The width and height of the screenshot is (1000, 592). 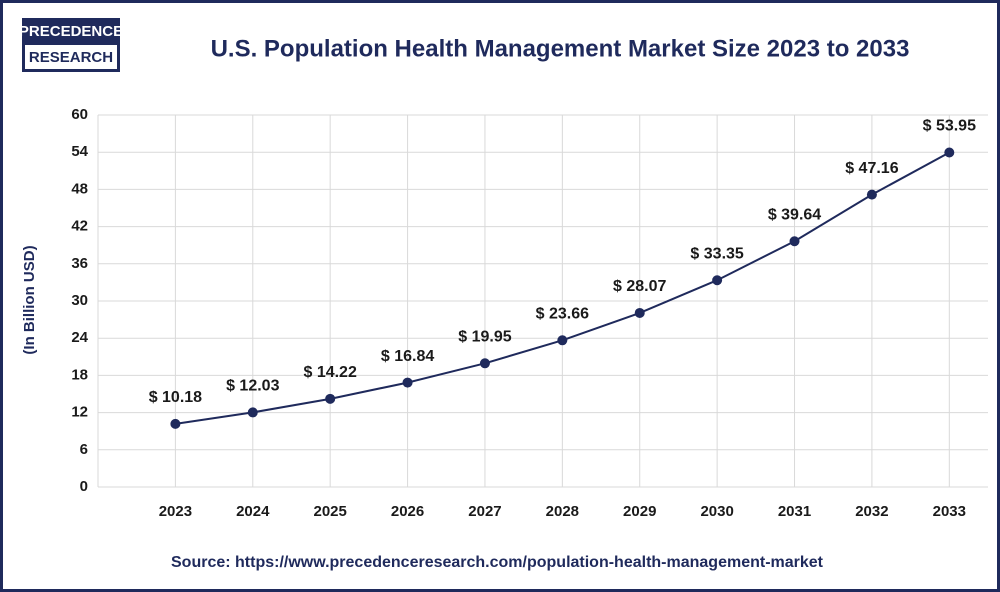 I want to click on y-axis-label: (In Billion USD), so click(x=29, y=299).